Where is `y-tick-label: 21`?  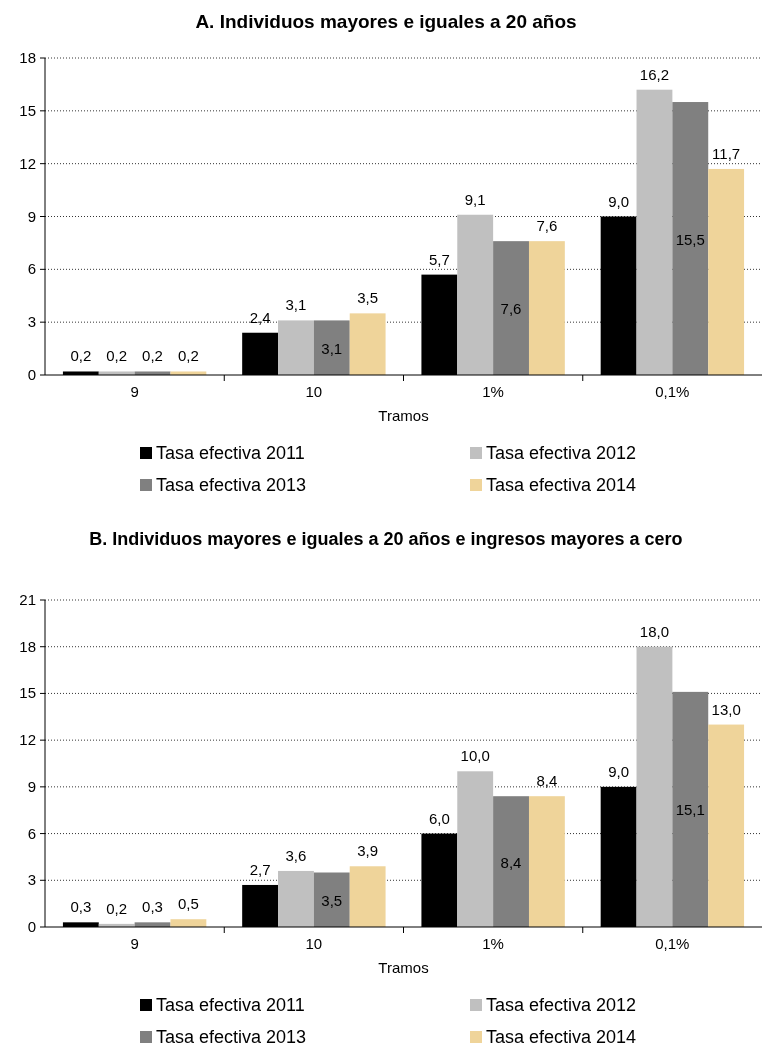
y-tick-label: 21 is located at coordinates (27, 599).